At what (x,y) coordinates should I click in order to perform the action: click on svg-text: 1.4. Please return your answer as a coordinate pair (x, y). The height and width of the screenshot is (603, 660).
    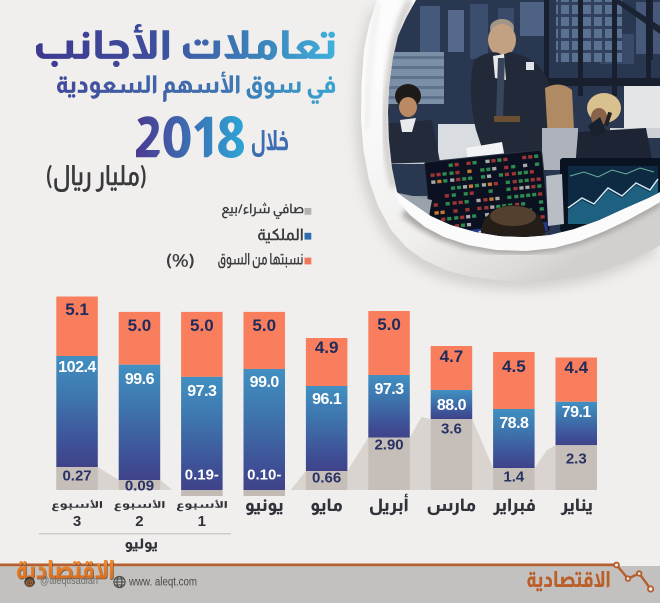
    Looking at the image, I should click on (514, 477).